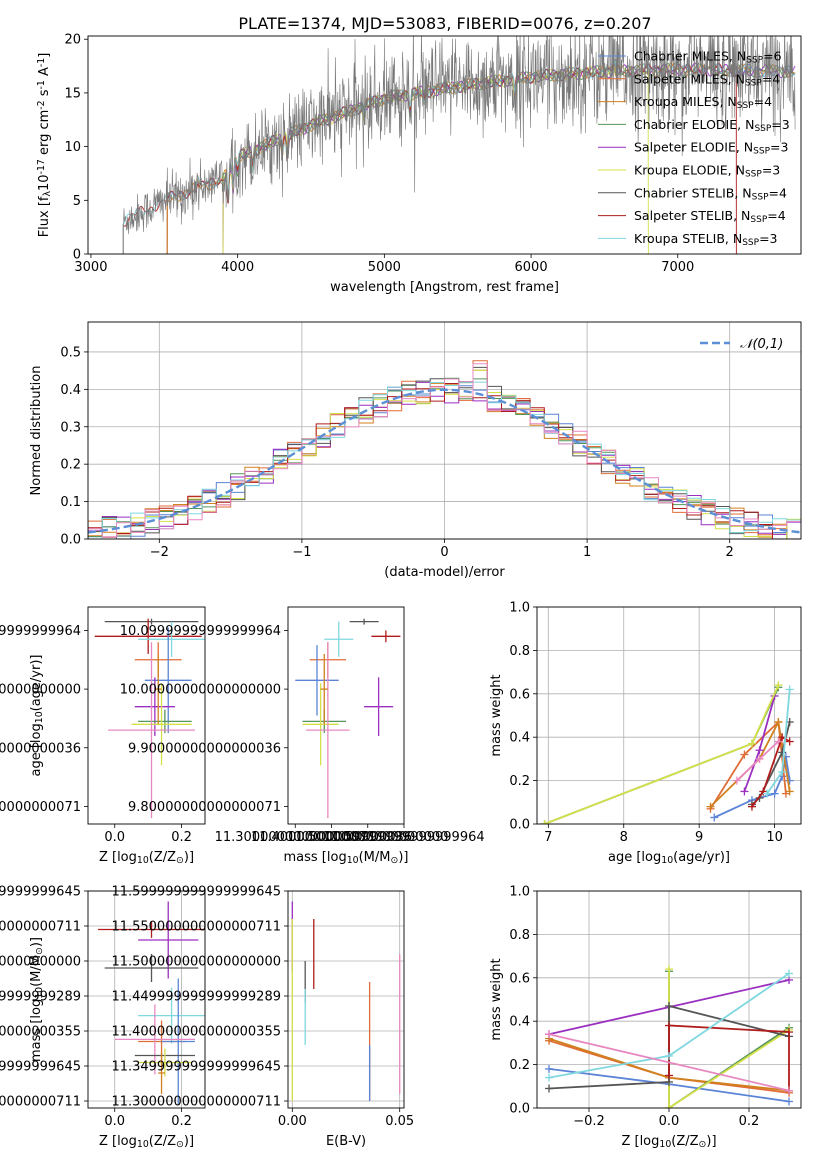 This screenshot has height=1170, width=819. I want to click on legend-label: 𝒩(0,1), so click(761, 344).